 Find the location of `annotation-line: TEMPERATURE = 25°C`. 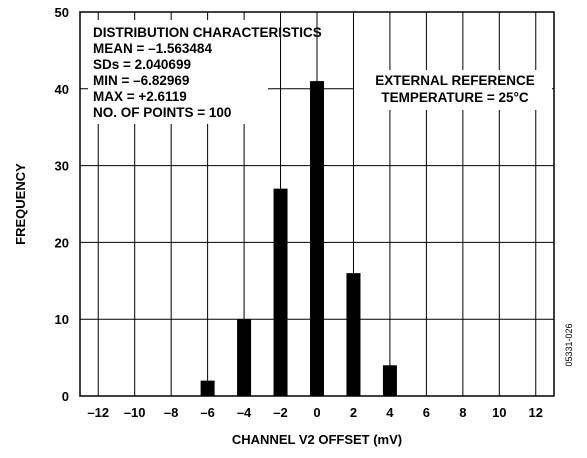

annotation-line: TEMPERATURE = 25°C is located at coordinates (455, 97).